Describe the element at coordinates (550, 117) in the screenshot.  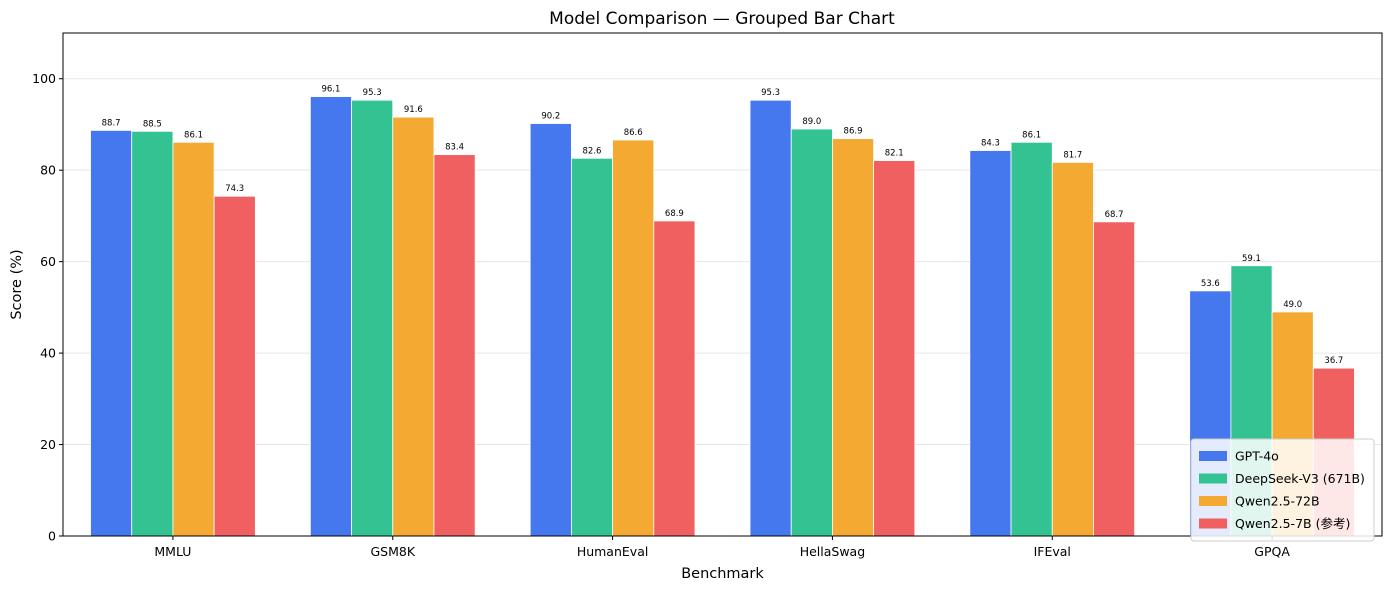
I see `data-label: 90.2` at that location.